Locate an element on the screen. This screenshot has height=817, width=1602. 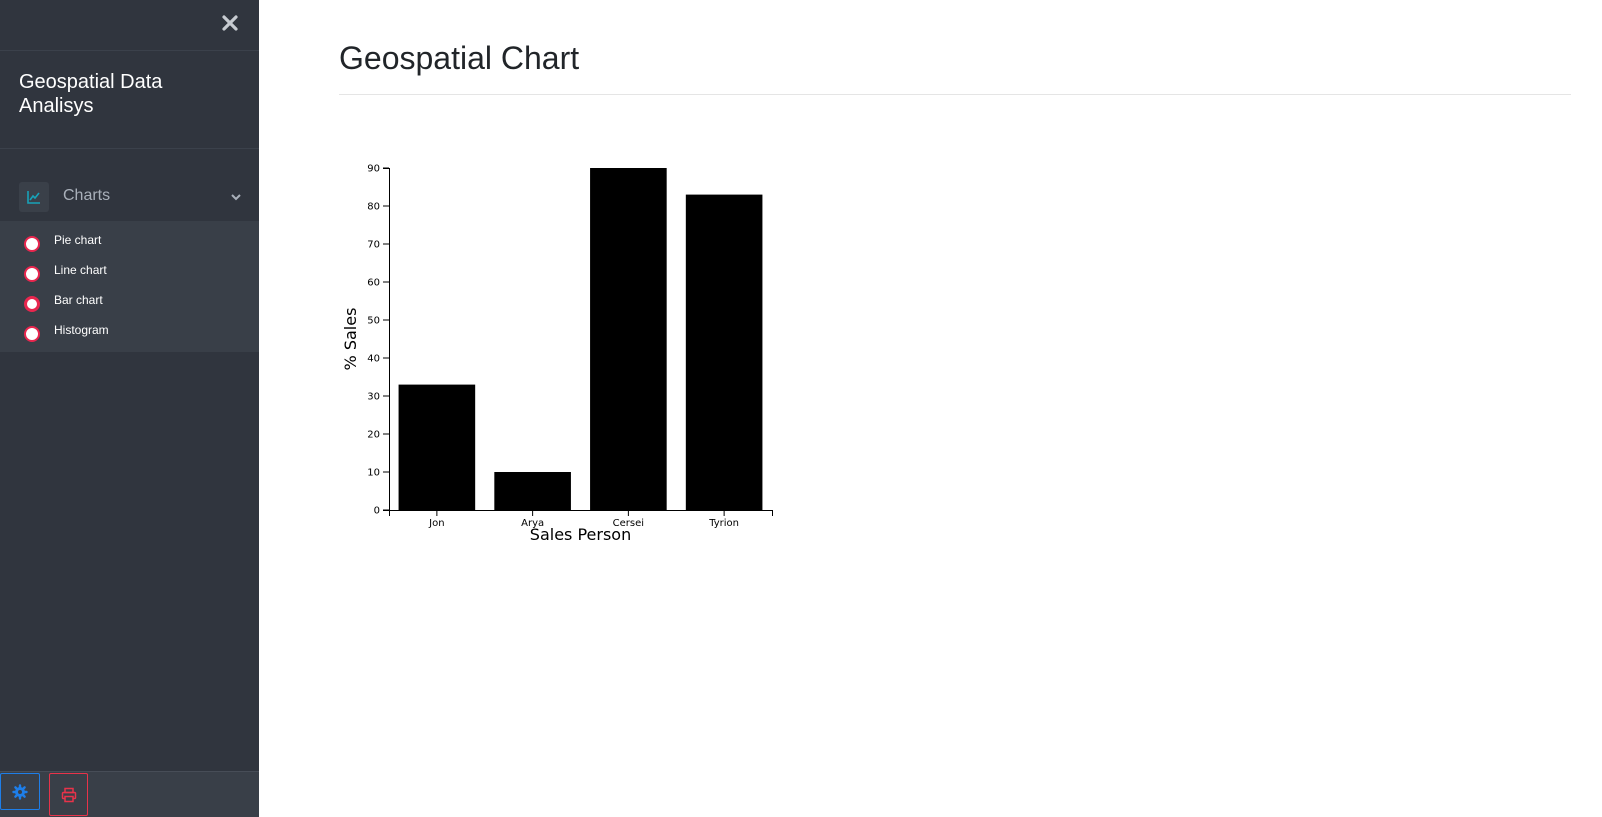
x-axis-line is located at coordinates (581, 513).